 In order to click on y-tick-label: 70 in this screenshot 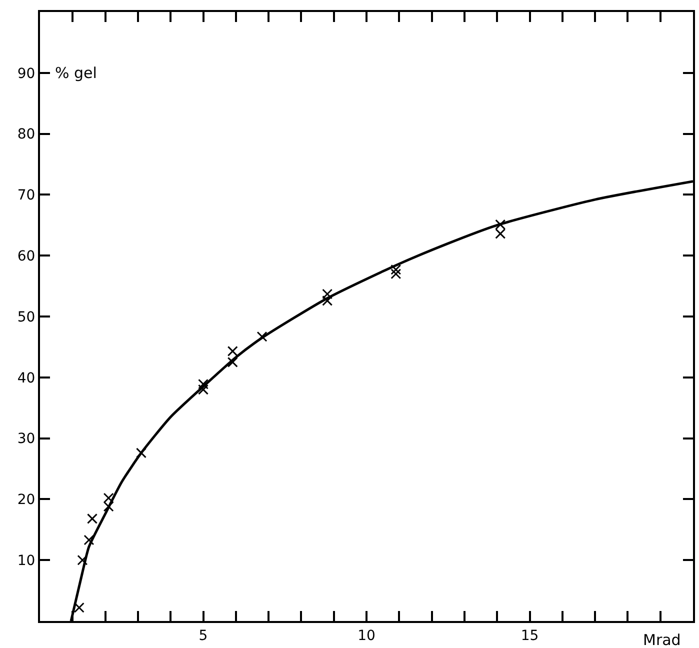, I will do `click(26, 196)`.